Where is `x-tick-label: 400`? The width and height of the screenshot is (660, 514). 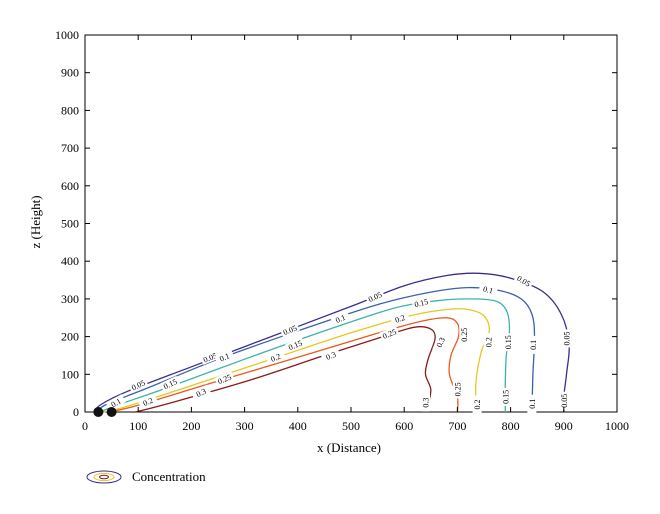
x-tick-label: 400 is located at coordinates (298, 426).